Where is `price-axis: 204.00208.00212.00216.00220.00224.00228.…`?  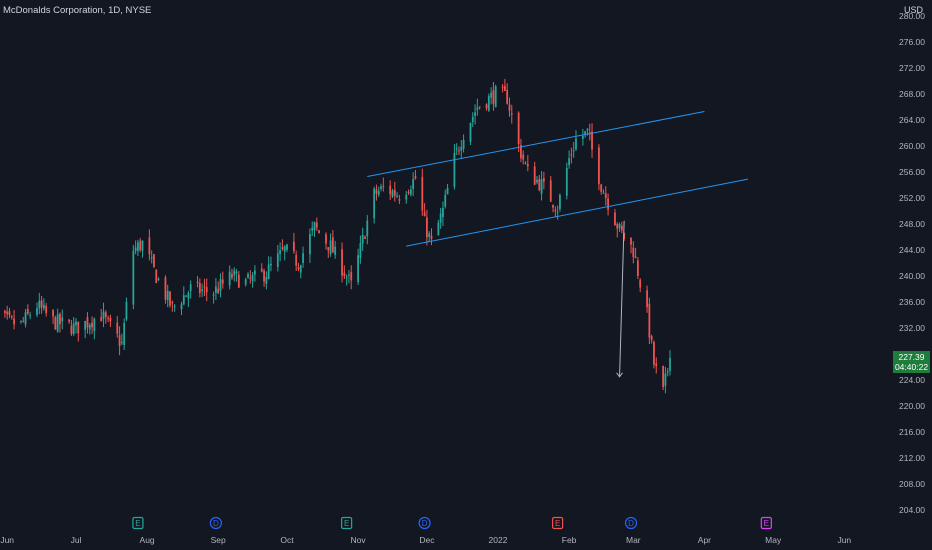
price-axis: 204.00208.00212.00216.00220.00224.00228.… is located at coordinates (912, 263).